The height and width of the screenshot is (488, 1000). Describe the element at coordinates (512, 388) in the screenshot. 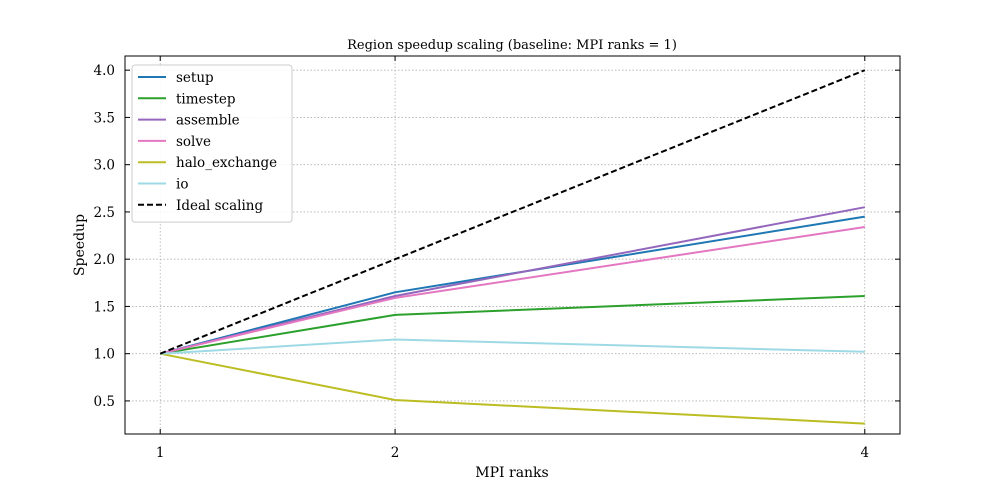

I see `series-line-halo-exchange` at that location.